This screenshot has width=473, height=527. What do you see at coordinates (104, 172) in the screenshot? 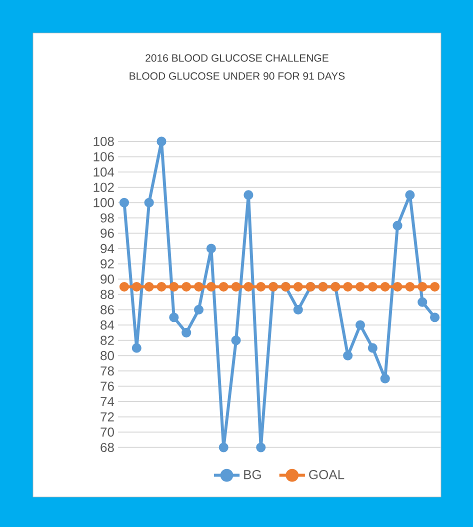
I see `y-tick-label: 104` at bounding box center [104, 172].